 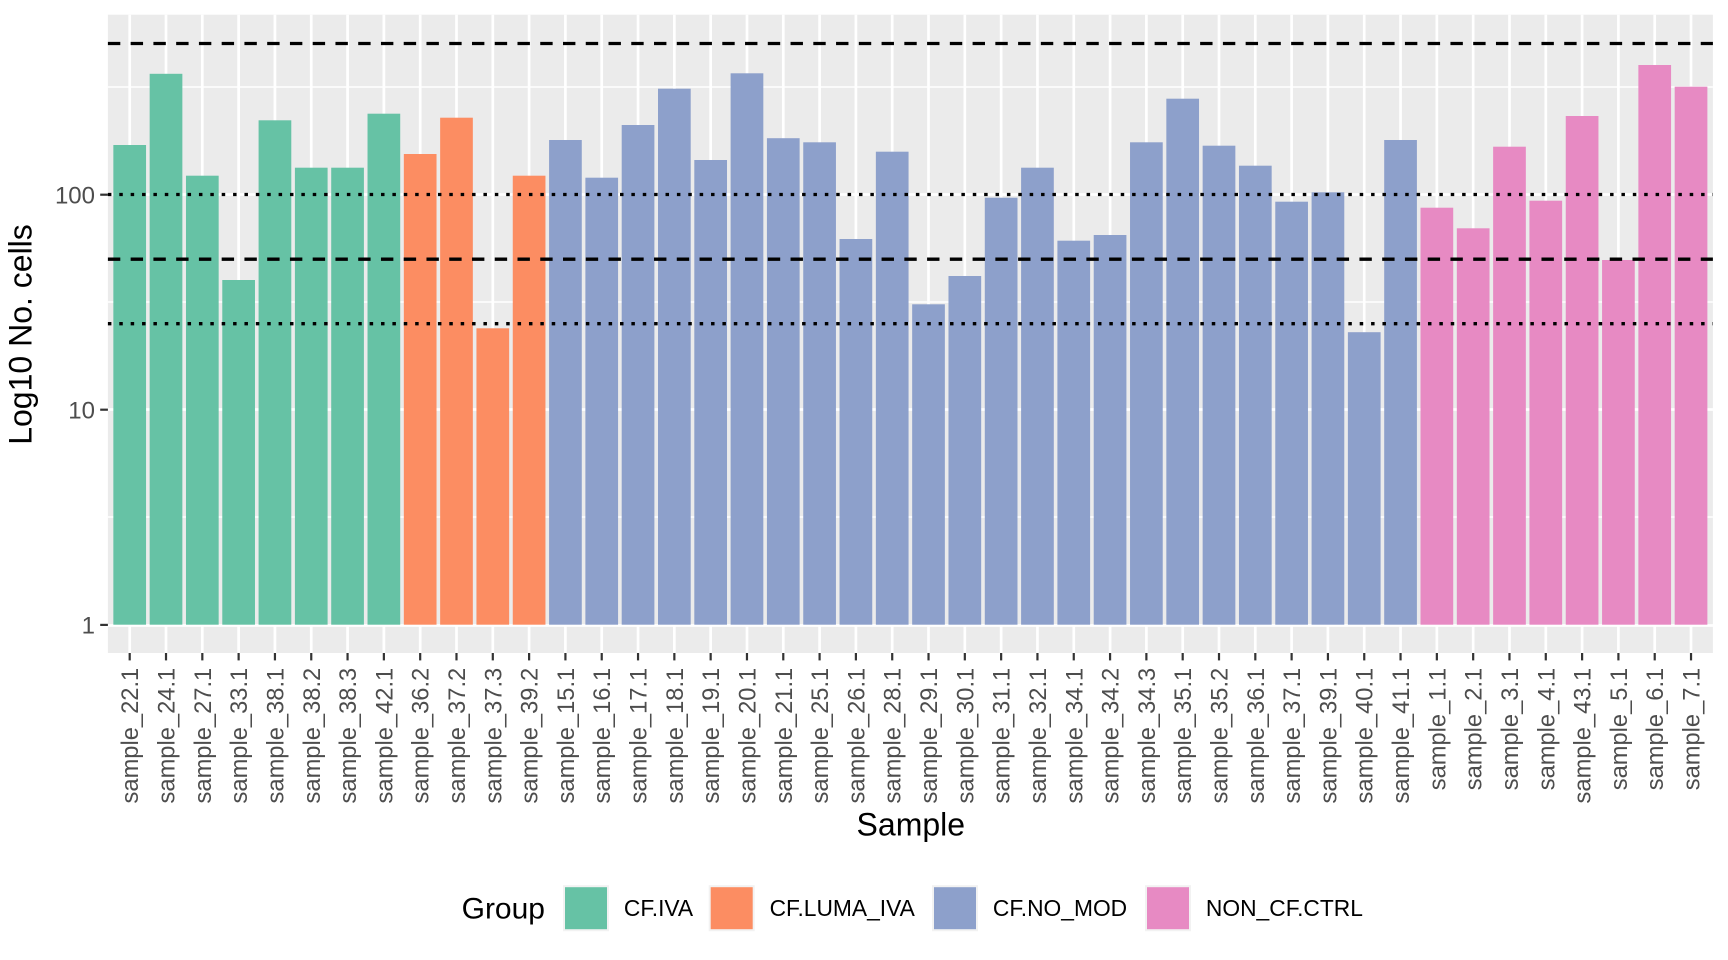 What do you see at coordinates (659, 908) in the screenshot?
I see `svg-text: CF.IVA` at bounding box center [659, 908].